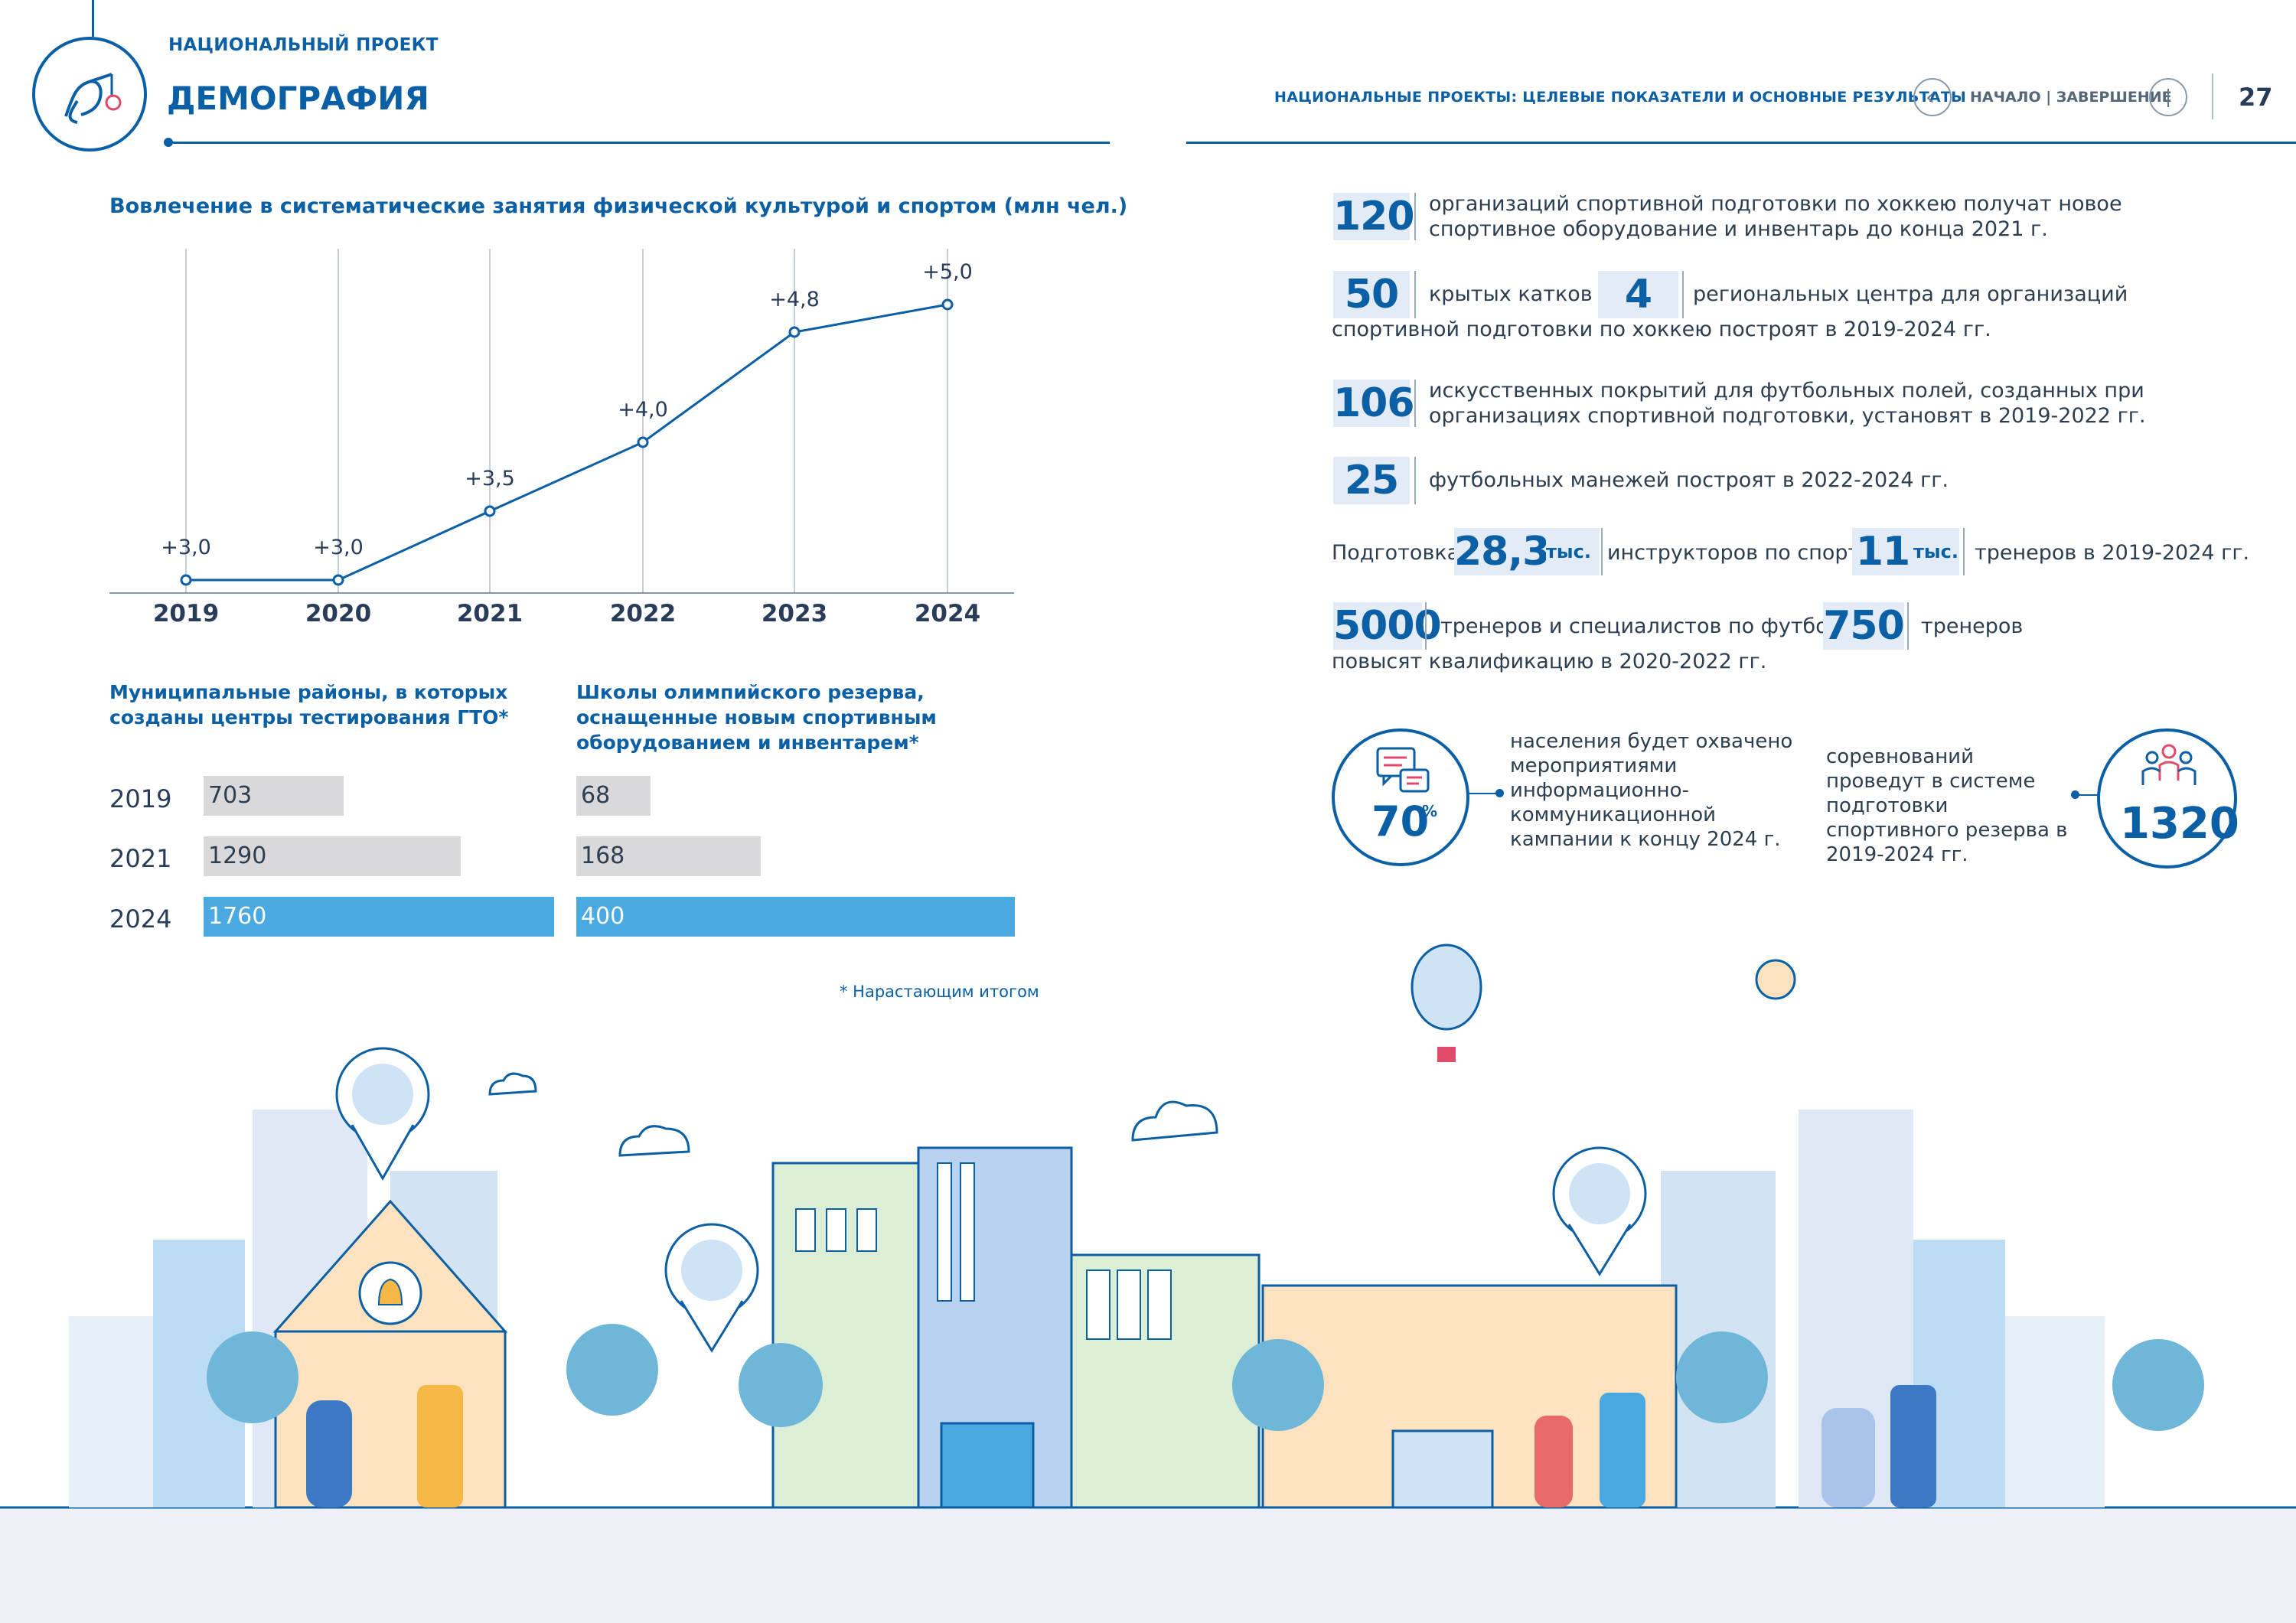 The height and width of the screenshot is (1623, 2296). Describe the element at coordinates (89, 94) in the screenshot. I see `logo-stork-icon` at that location.